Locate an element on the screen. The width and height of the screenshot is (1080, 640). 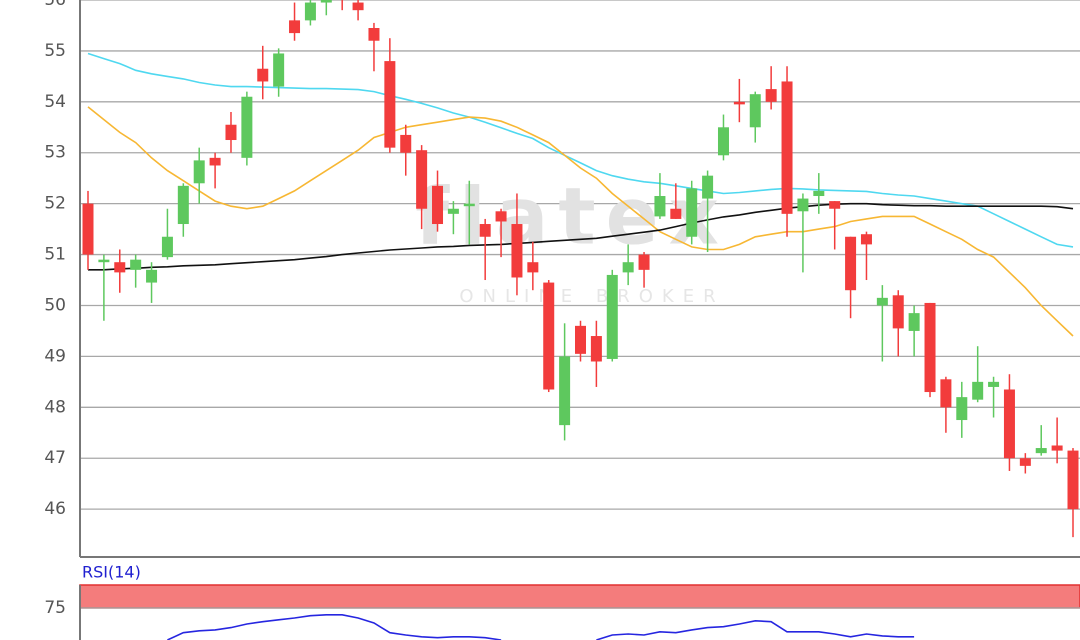
y-tick-label: 52 is located at coordinates (55, 204).